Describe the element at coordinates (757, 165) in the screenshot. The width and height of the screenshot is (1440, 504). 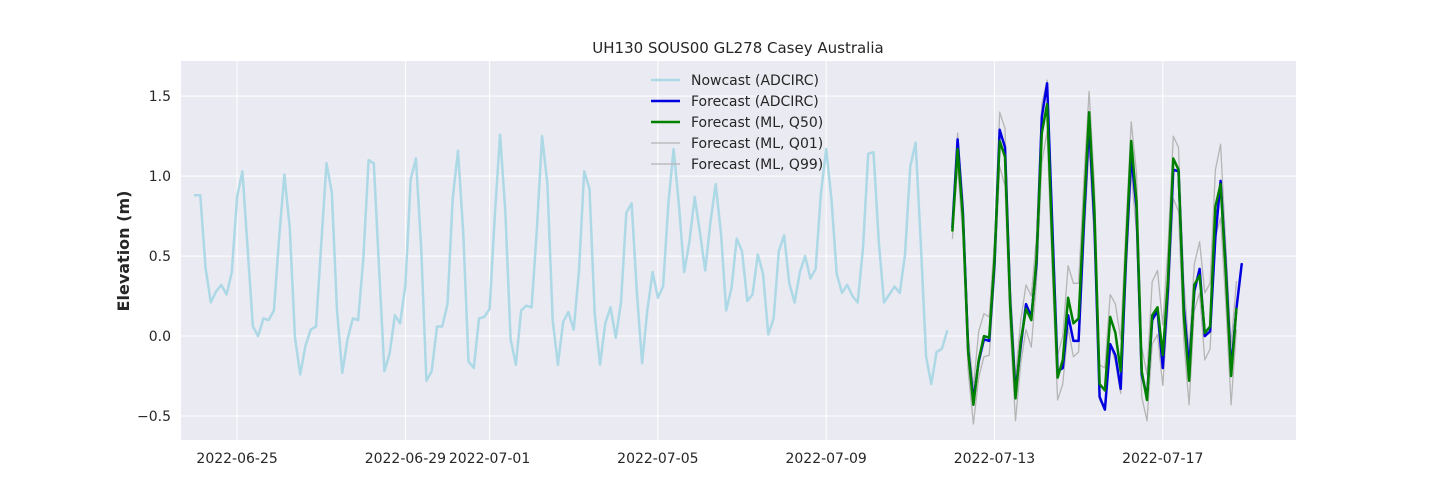
I see `legend-label: Forecast (ML, Q99)` at that location.